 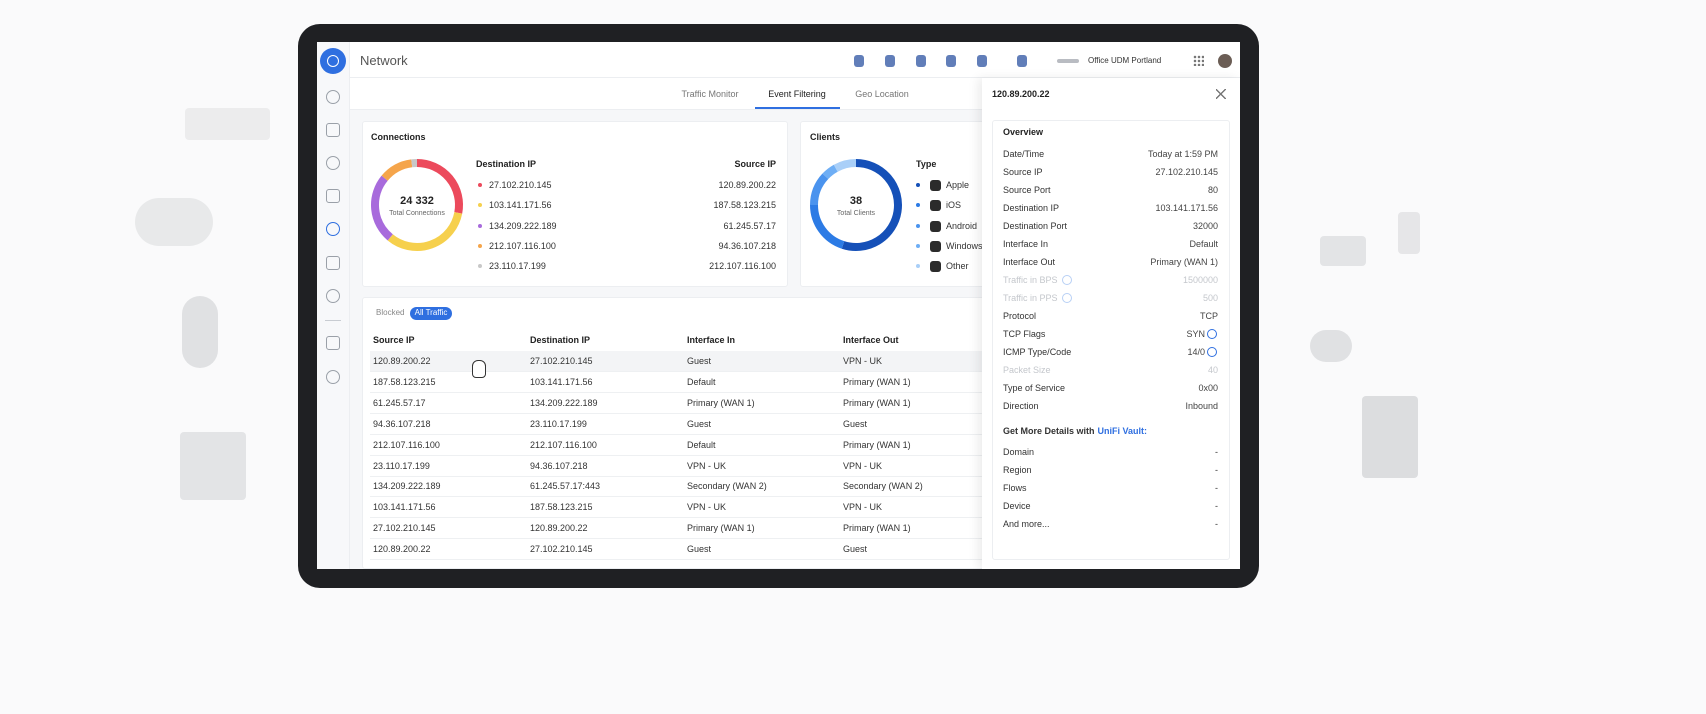 What do you see at coordinates (1030, 298) in the screenshot?
I see `field-label: Traffic in PPS` at bounding box center [1030, 298].